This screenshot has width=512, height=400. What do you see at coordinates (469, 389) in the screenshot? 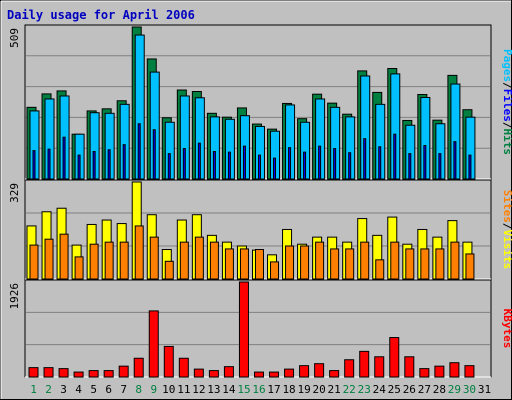
I see `day-label-30: 30` at bounding box center [469, 389].